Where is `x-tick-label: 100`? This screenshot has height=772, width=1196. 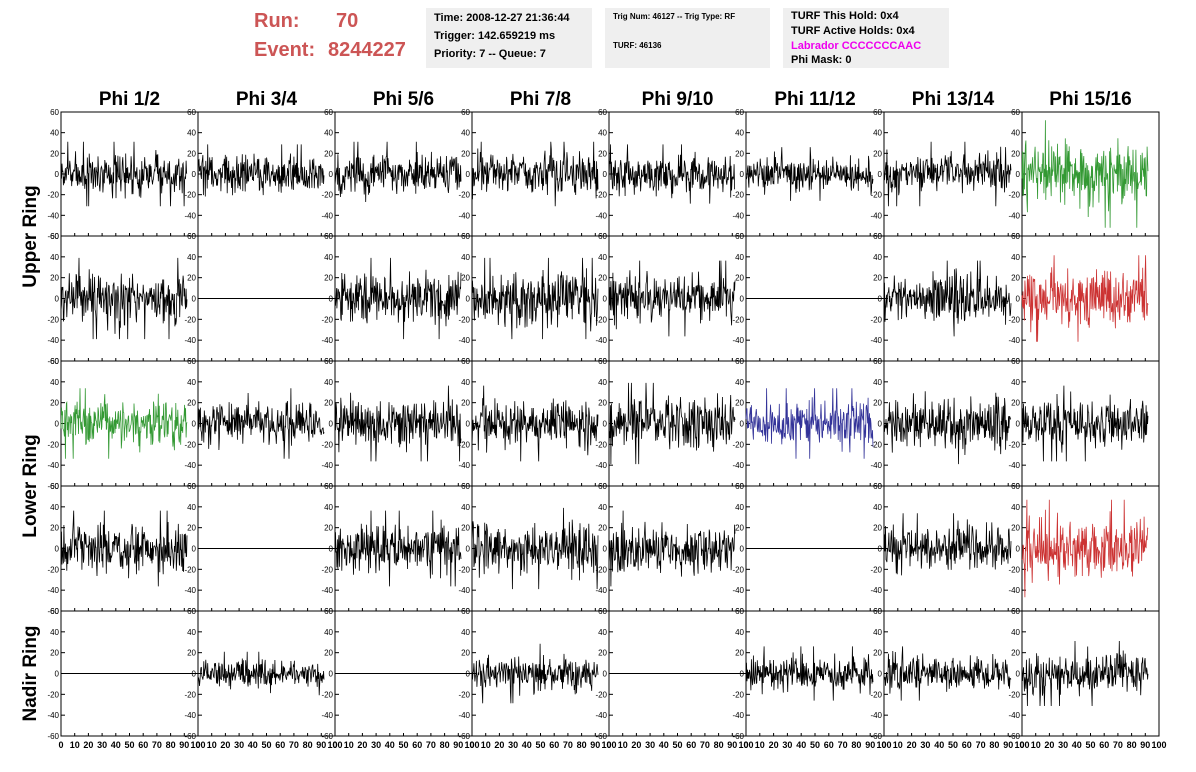 x-tick-label: 100 is located at coordinates (197, 745).